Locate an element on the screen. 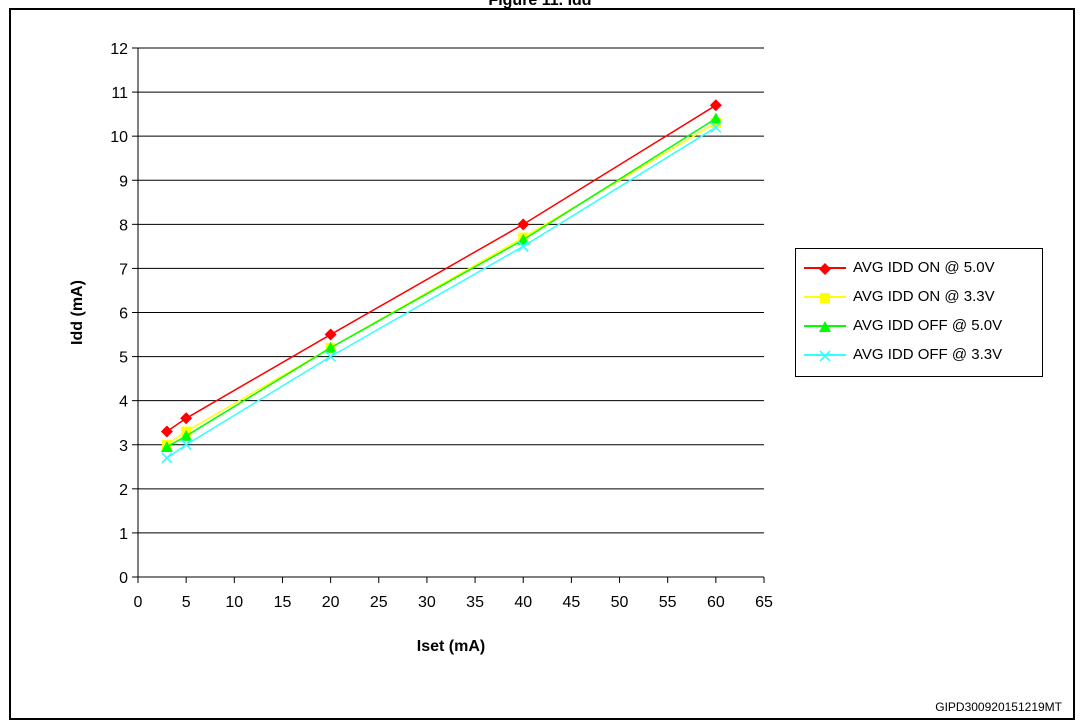 The image size is (1080, 720). legend-label: AVG IDD ON @ 3.3V is located at coordinates (924, 296).